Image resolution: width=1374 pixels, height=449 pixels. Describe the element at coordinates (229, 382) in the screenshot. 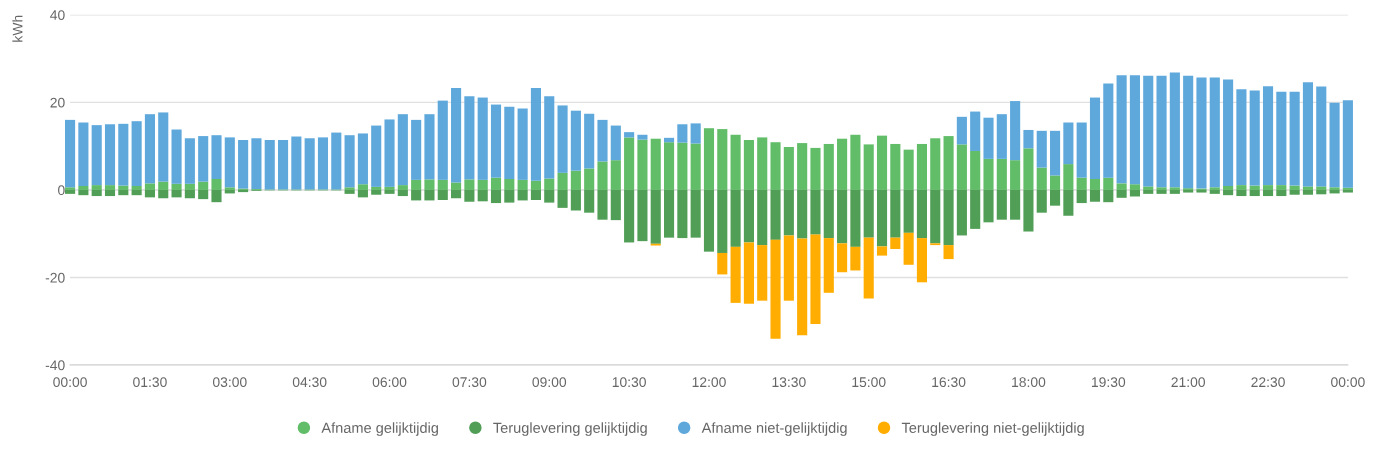

I see `x-tick-label: 03:00` at that location.